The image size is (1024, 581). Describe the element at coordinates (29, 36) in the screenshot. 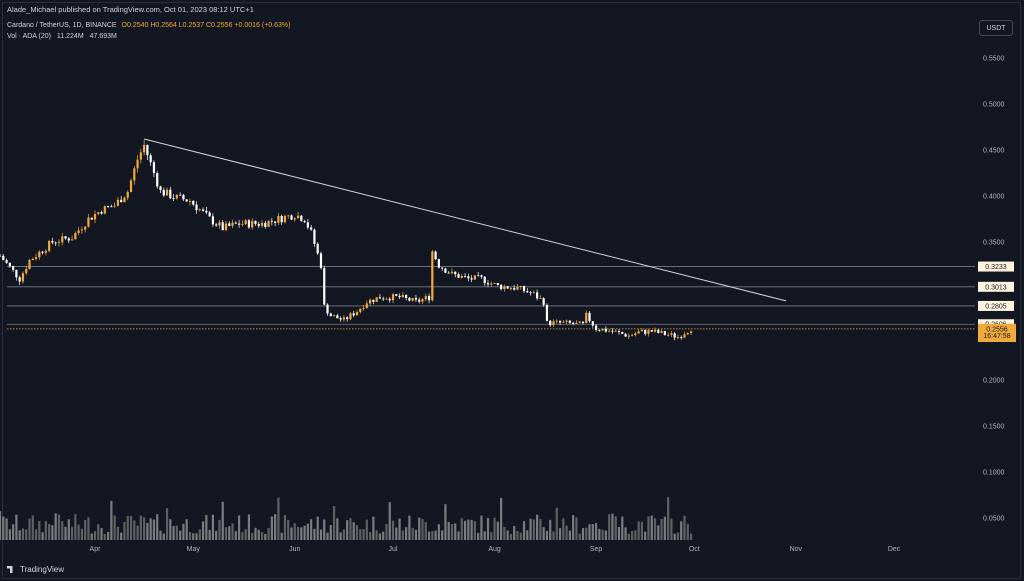

I see `volume-label: Vol · ADA (20)` at that location.